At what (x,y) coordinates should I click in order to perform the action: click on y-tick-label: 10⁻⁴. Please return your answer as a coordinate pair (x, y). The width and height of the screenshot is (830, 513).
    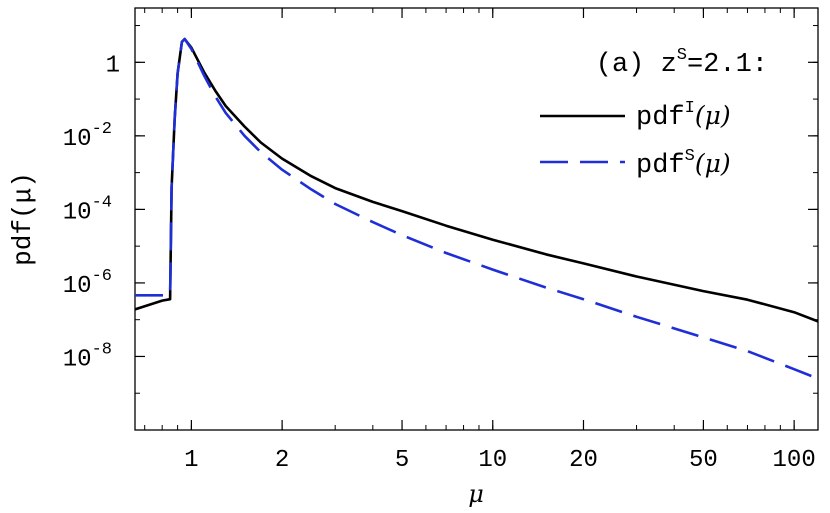
    Looking at the image, I should click on (87, 209).